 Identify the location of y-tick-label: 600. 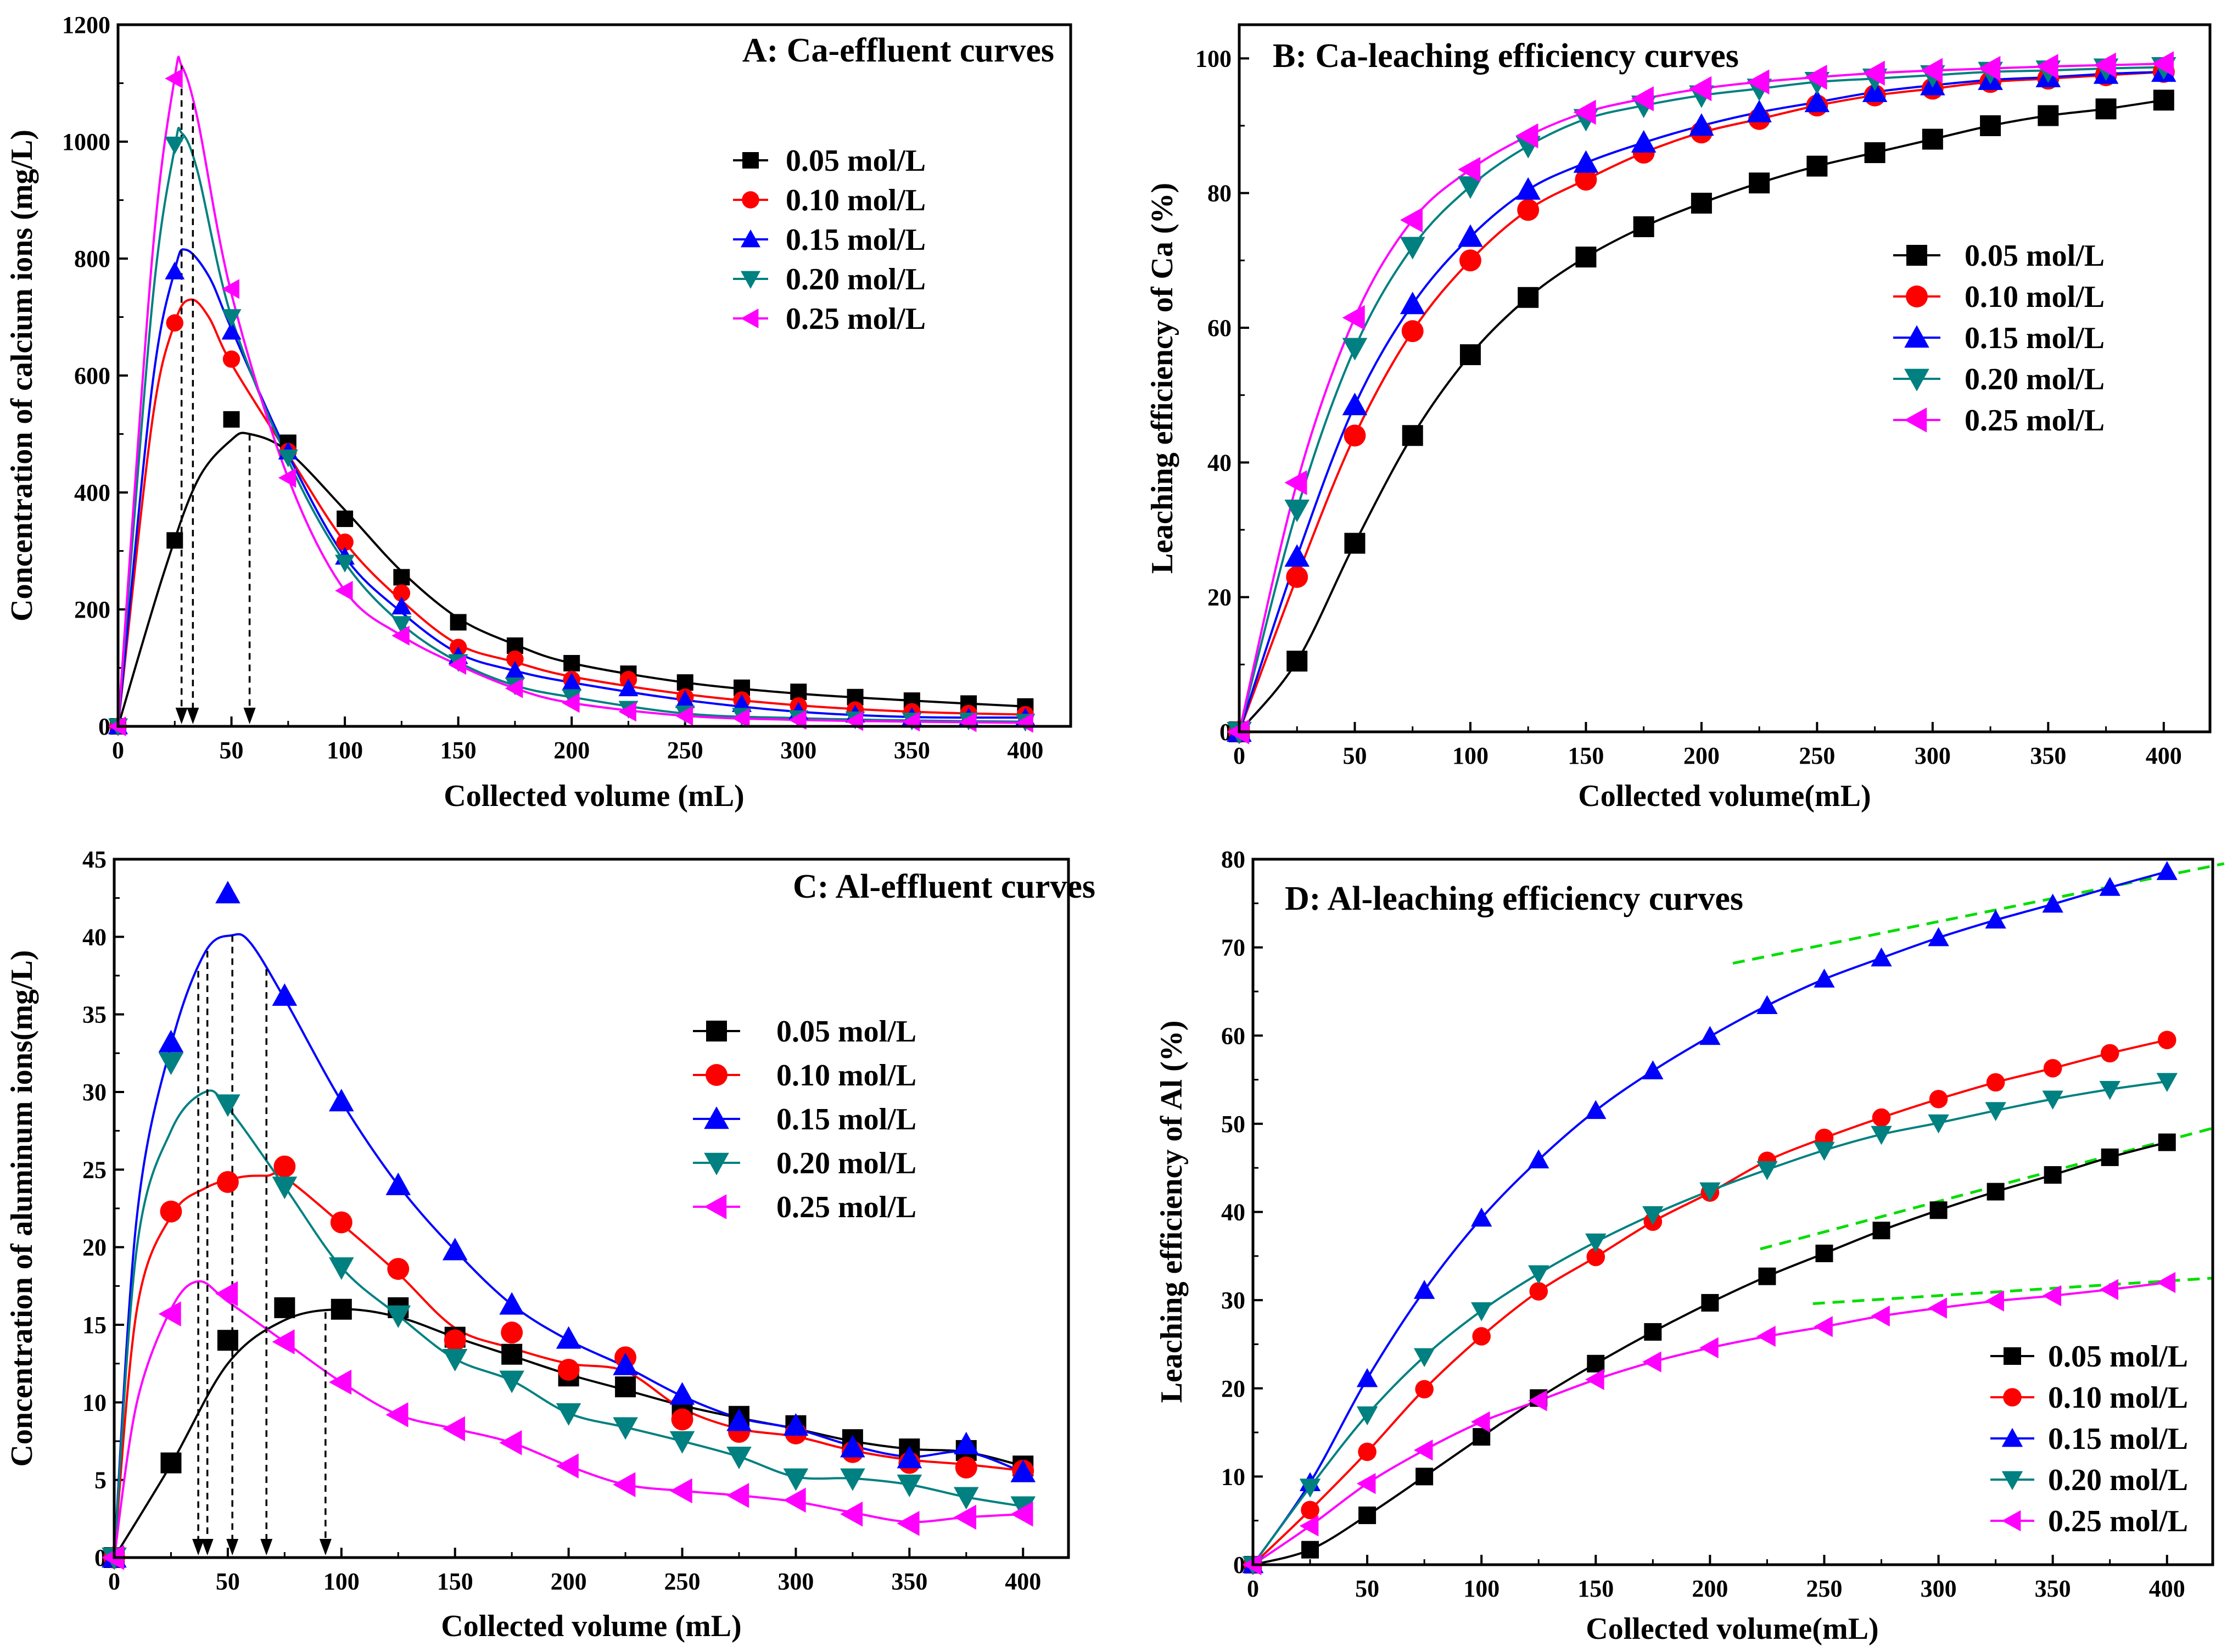
(92, 375).